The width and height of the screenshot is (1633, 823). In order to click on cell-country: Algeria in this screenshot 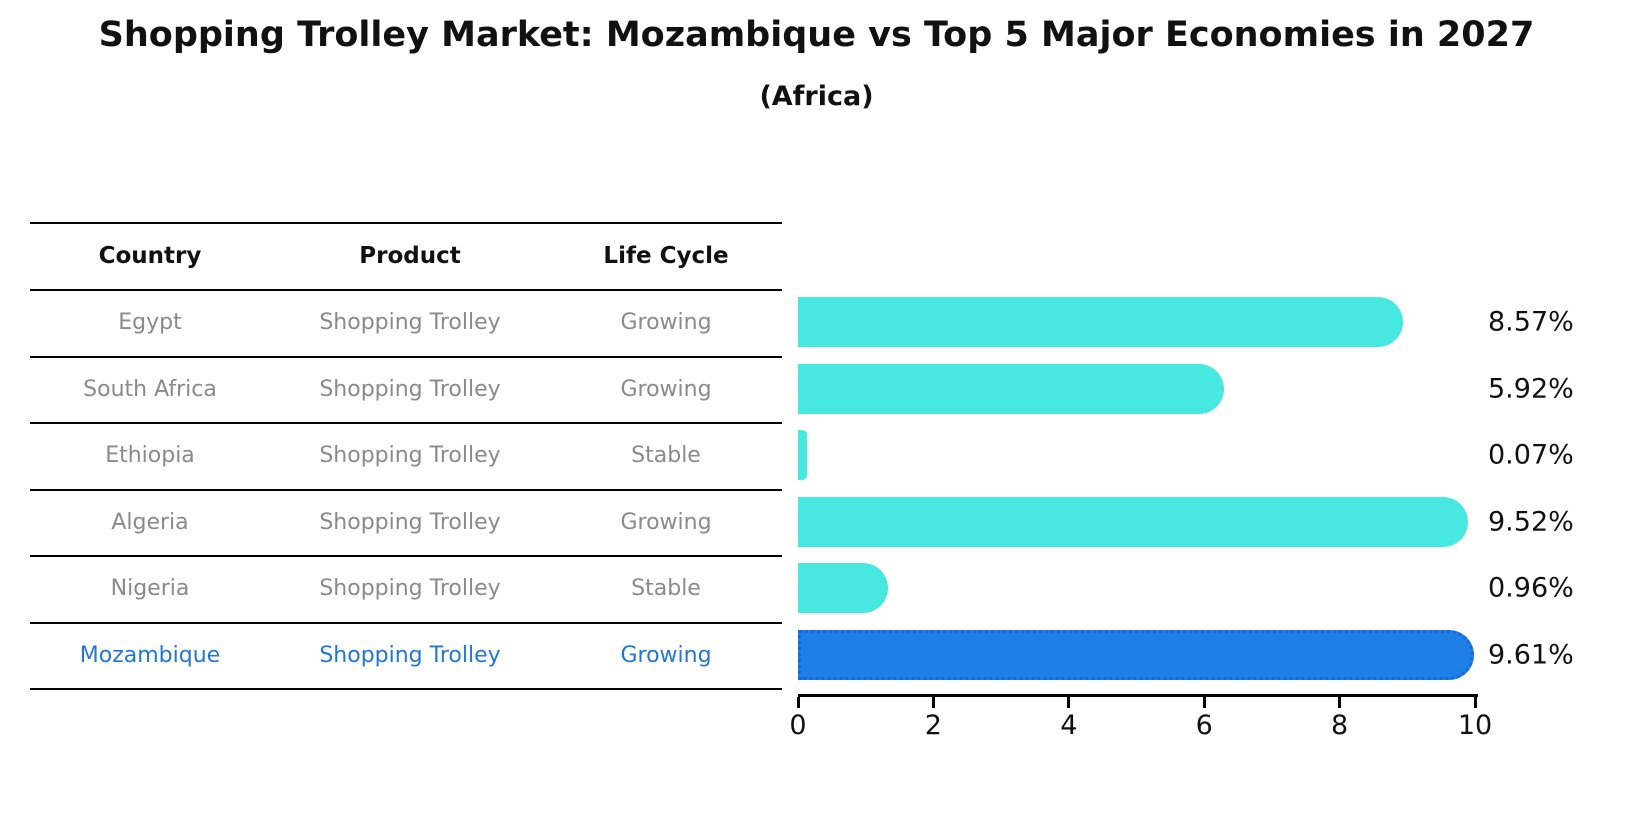, I will do `click(150, 522)`.